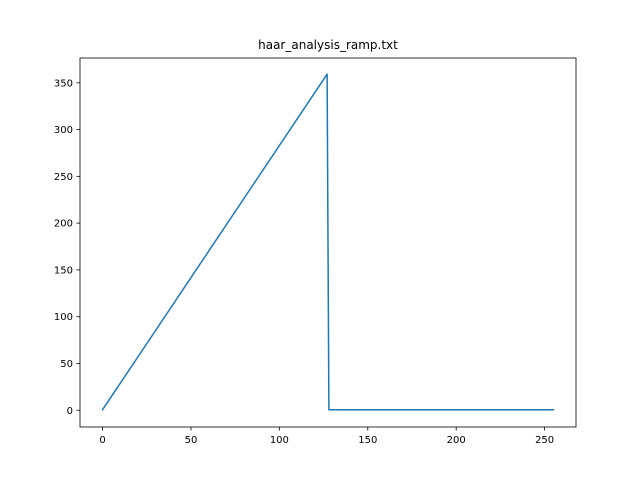  I want to click on x-tick-label: 250, so click(544, 440).